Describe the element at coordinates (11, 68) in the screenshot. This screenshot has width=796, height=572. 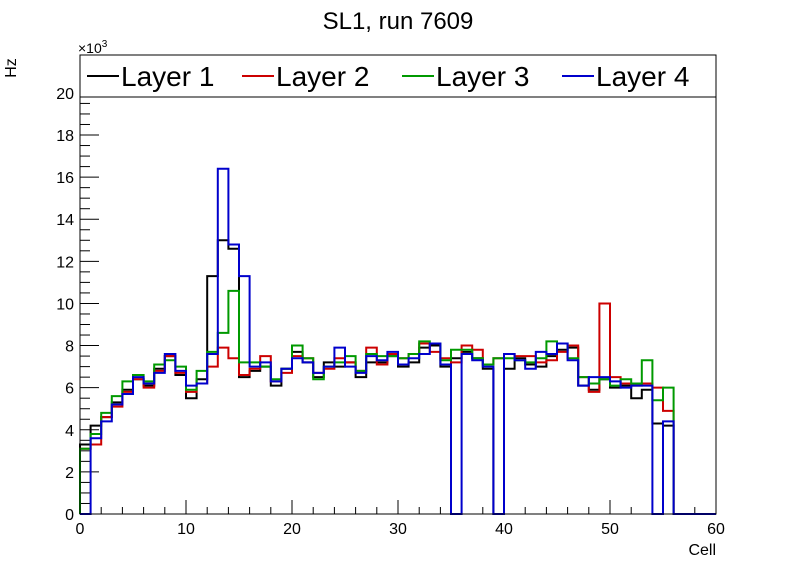
I see `y-axis-label: Hz` at that location.